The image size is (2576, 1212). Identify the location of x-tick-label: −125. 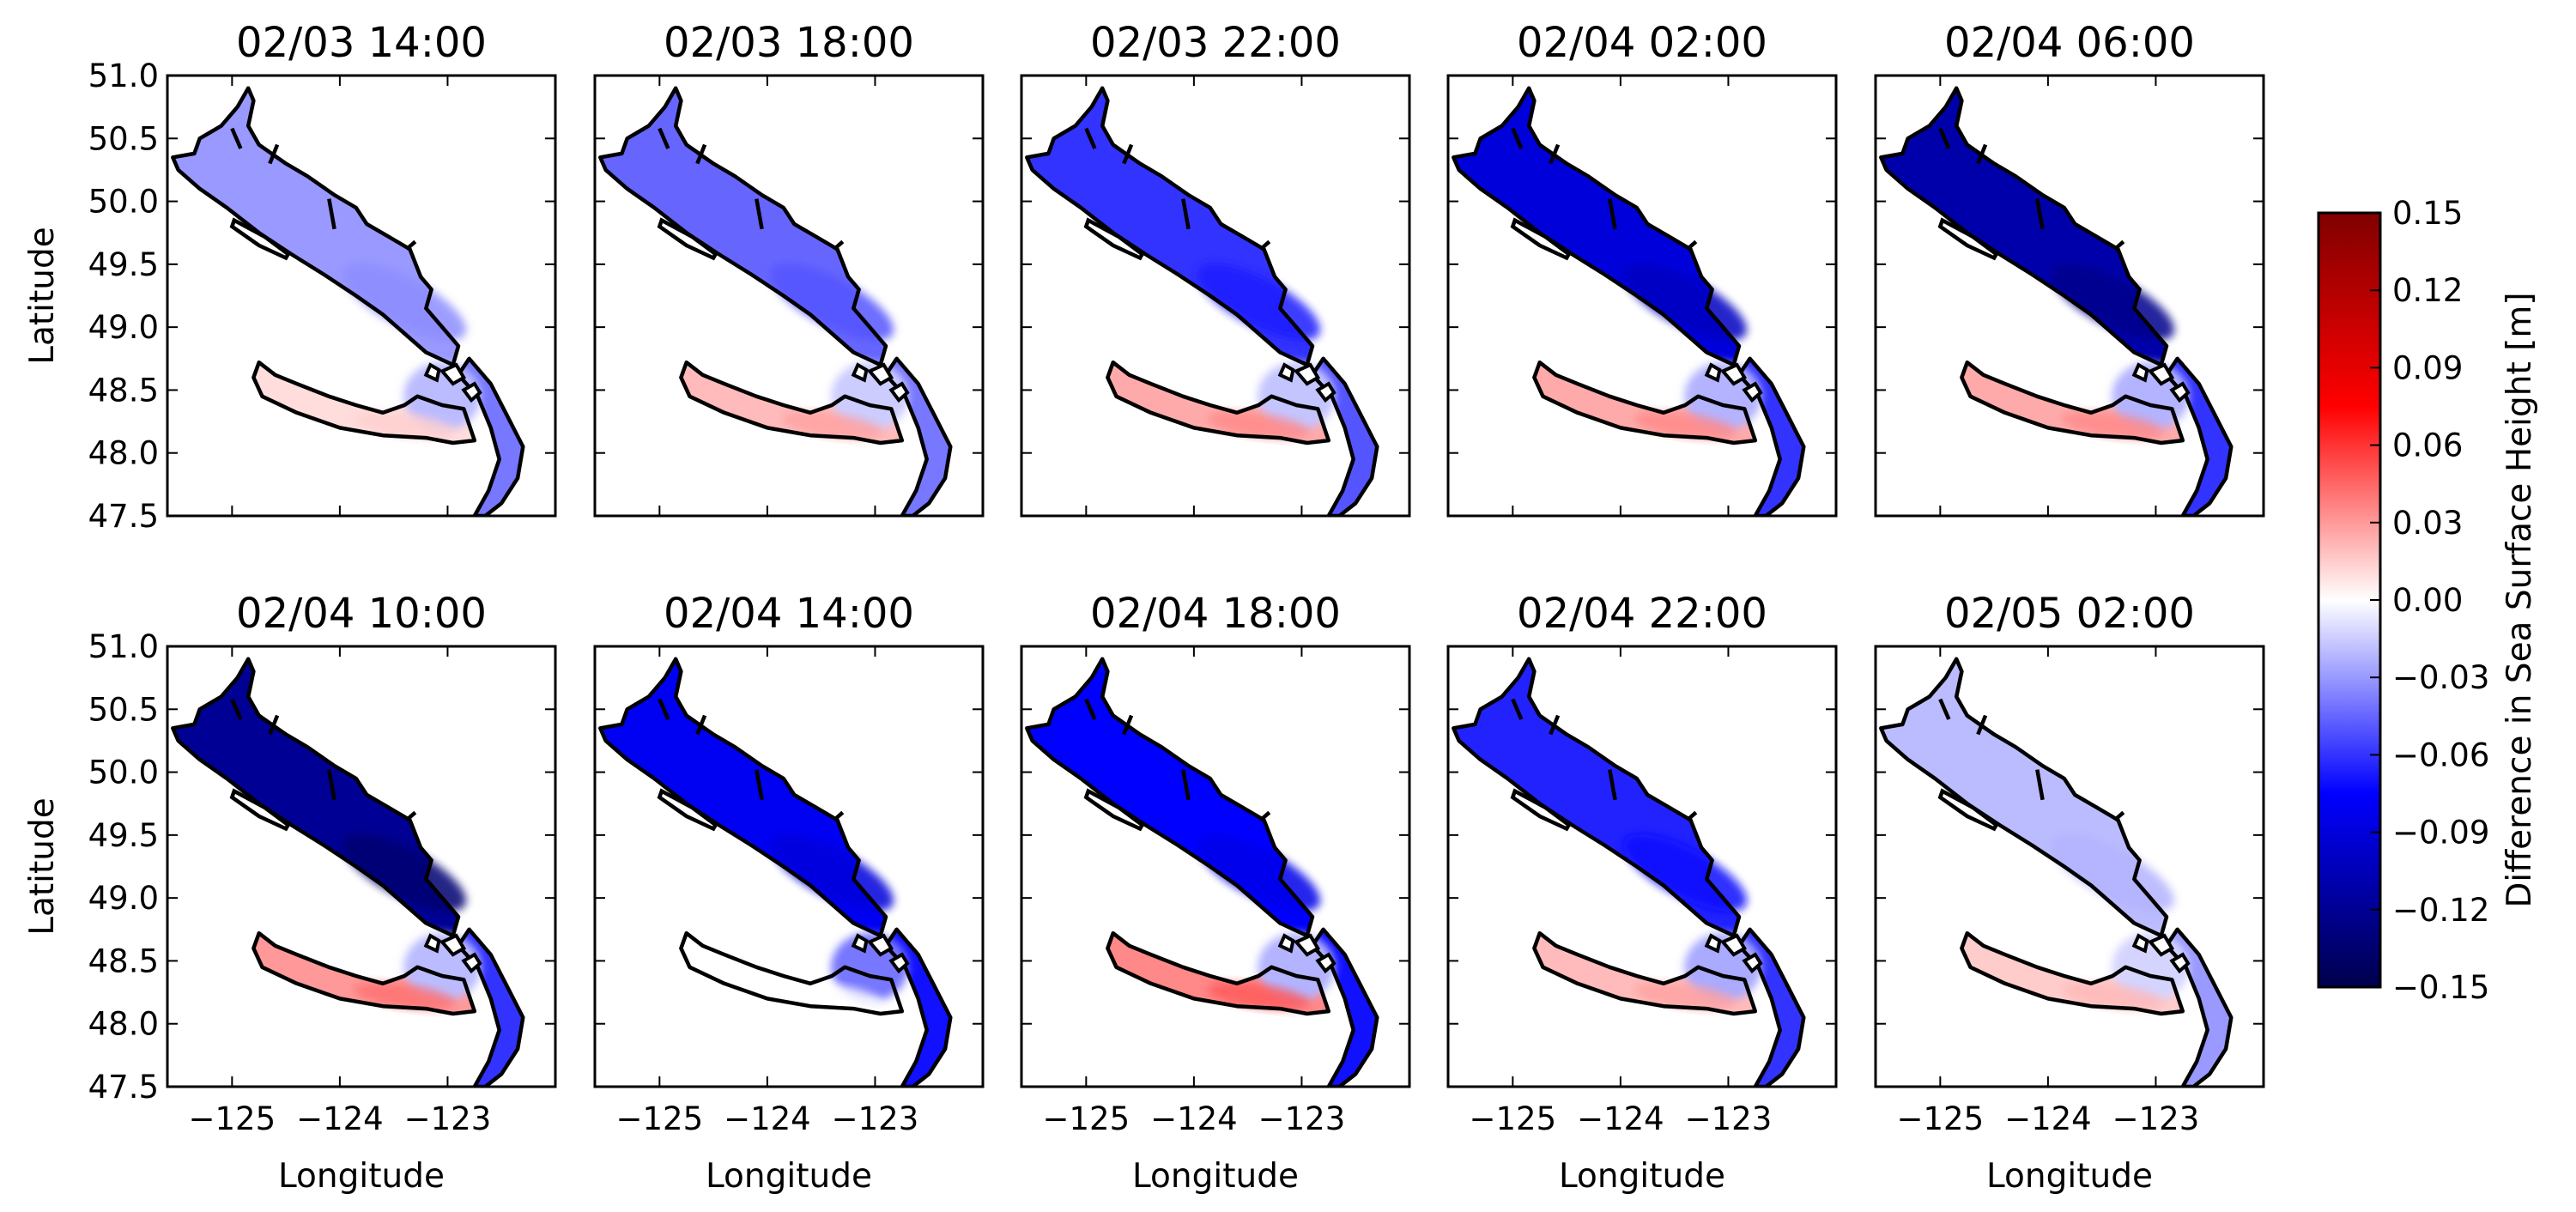
(660, 1119).